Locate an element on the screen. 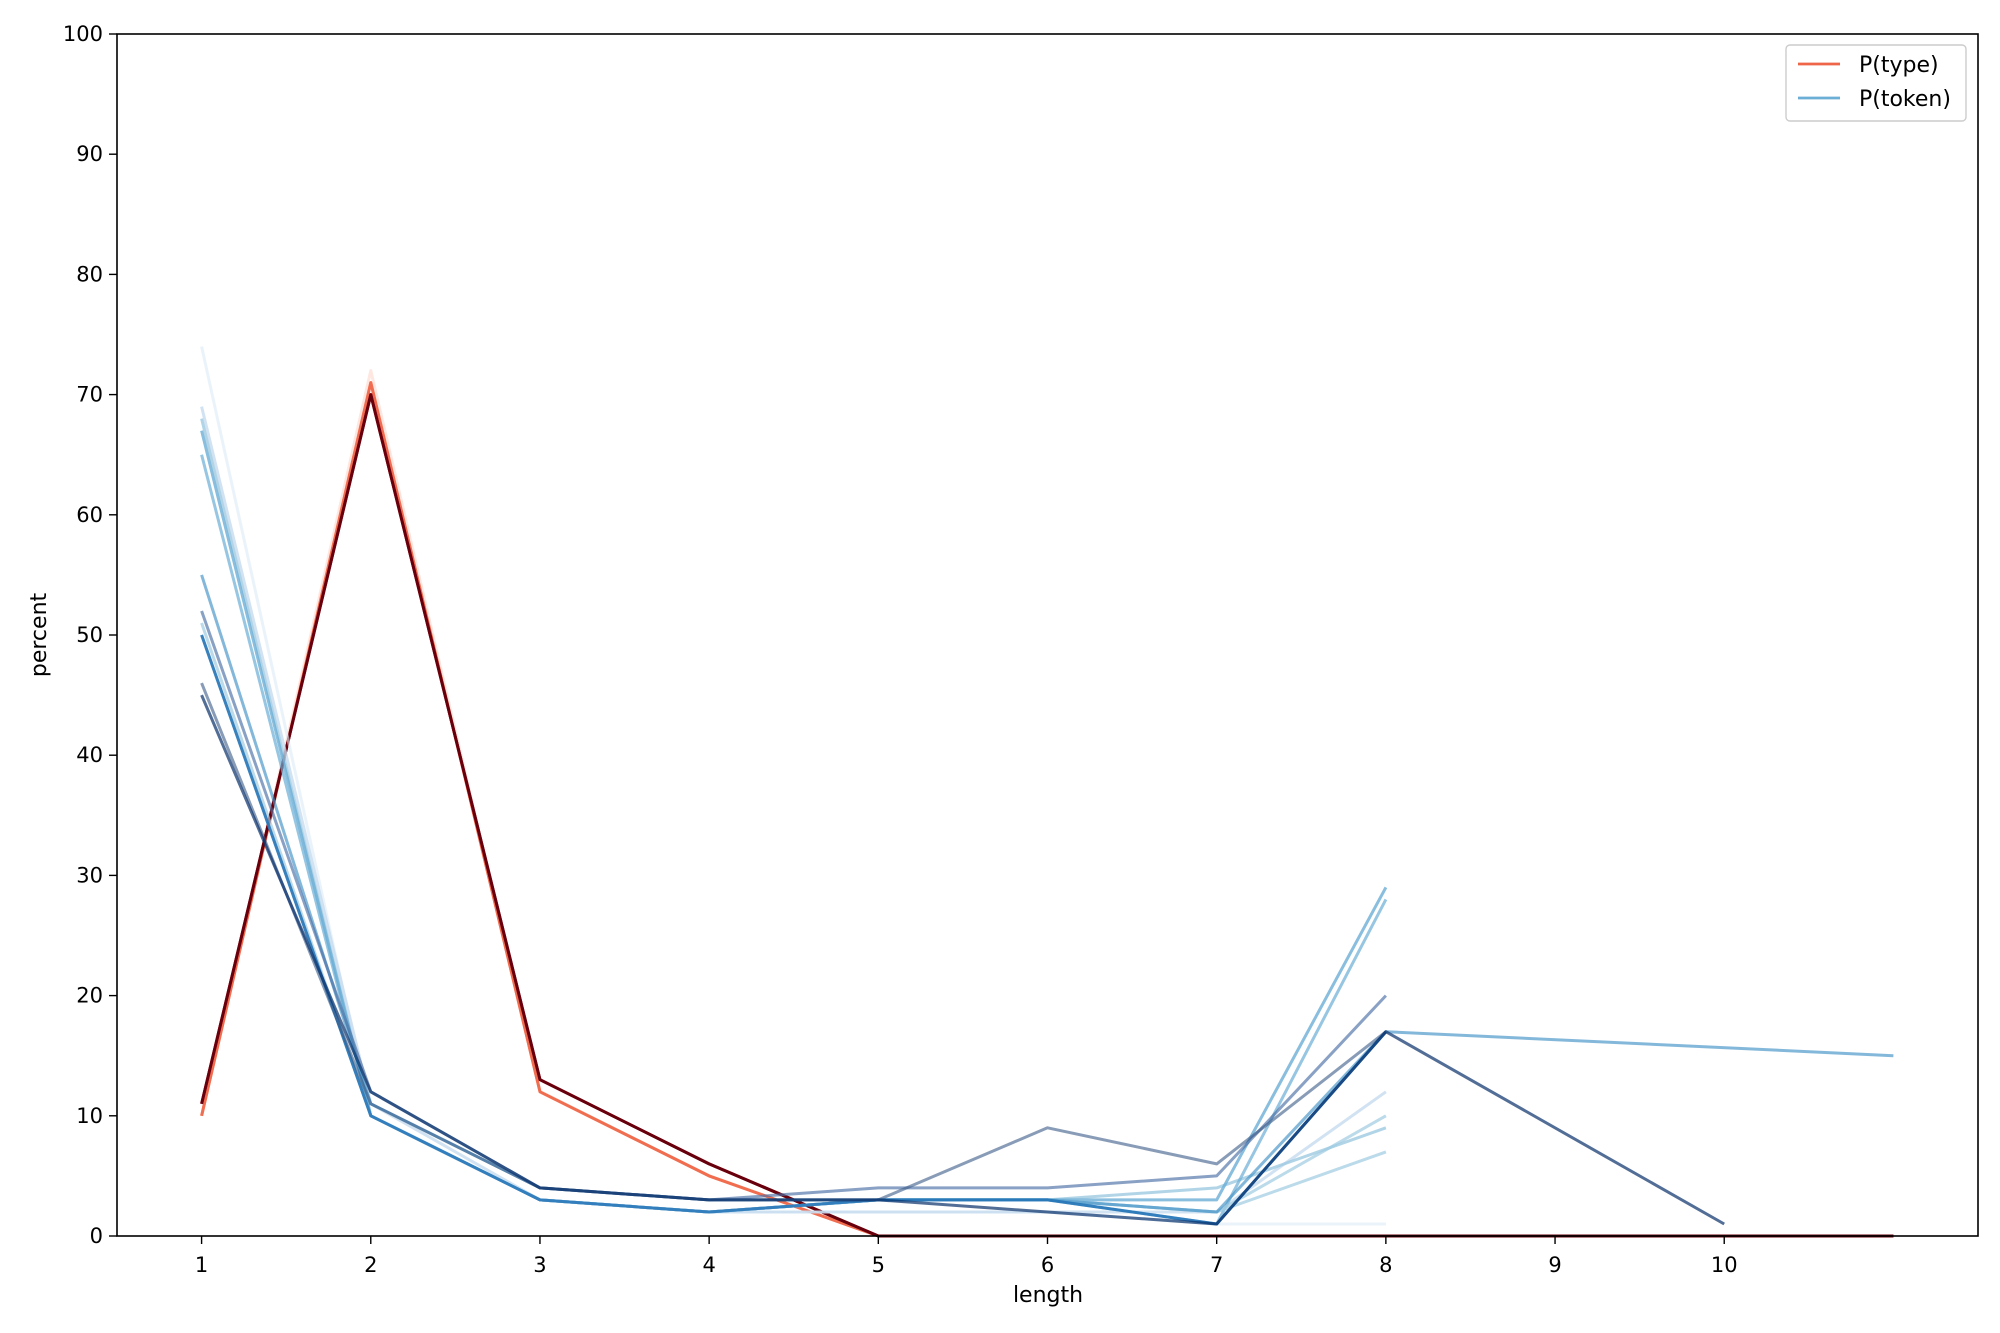 This screenshot has width=2000, height=1333. y-tick-label: 100 is located at coordinates (83, 34).